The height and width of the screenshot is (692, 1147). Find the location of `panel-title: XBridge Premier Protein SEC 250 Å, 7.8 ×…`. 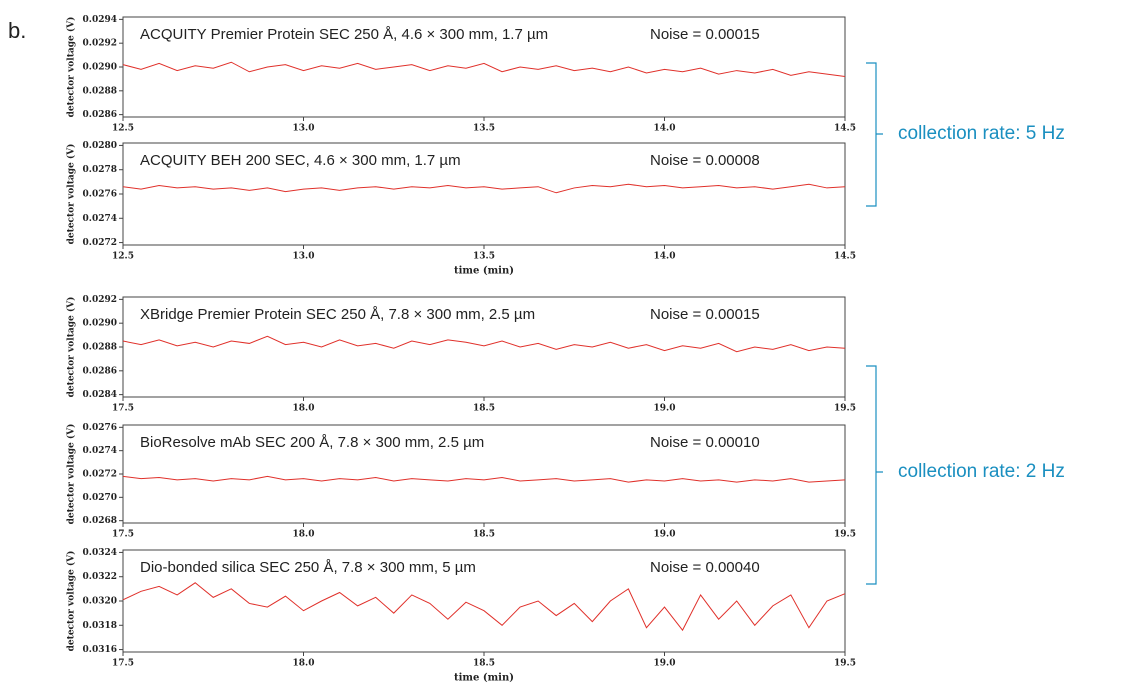

panel-title: XBridge Premier Protein SEC 250 Å, 7.8 ×… is located at coordinates (337, 314).